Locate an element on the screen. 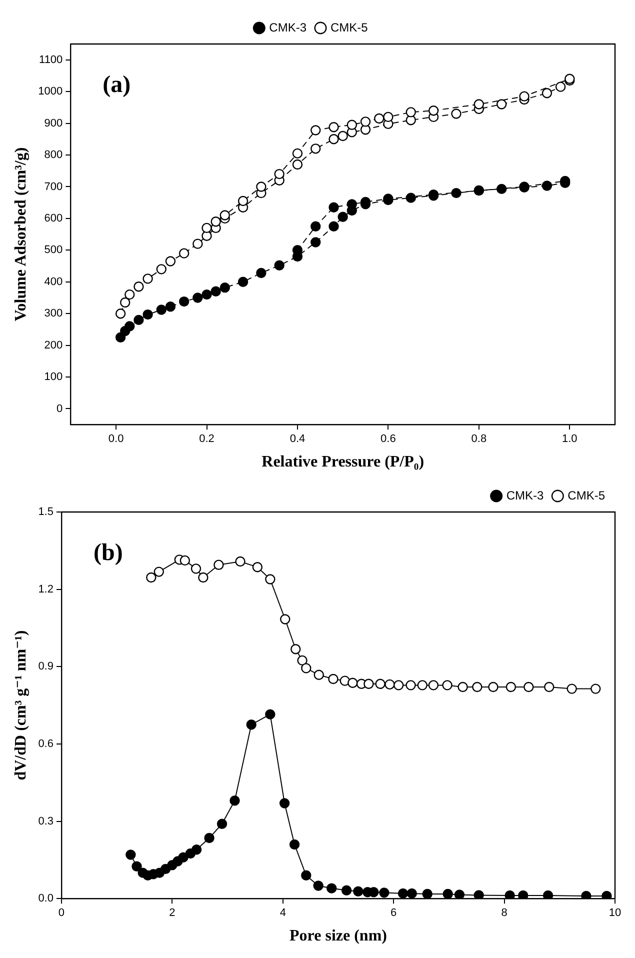 The width and height of the screenshot is (635, 958). y-axis-title: dV/dD (cm³ g⁻¹ nm⁻¹) is located at coordinates (21, 705).